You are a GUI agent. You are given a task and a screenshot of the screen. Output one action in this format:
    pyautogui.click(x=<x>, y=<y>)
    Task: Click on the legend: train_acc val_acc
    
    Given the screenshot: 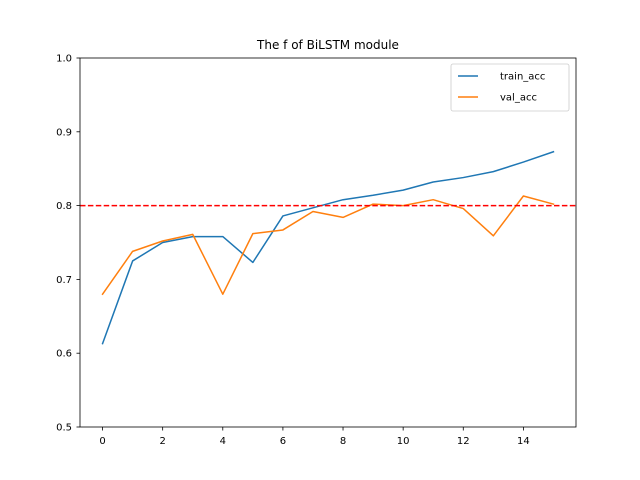 What is the action you would take?
    pyautogui.click(x=510, y=87)
    